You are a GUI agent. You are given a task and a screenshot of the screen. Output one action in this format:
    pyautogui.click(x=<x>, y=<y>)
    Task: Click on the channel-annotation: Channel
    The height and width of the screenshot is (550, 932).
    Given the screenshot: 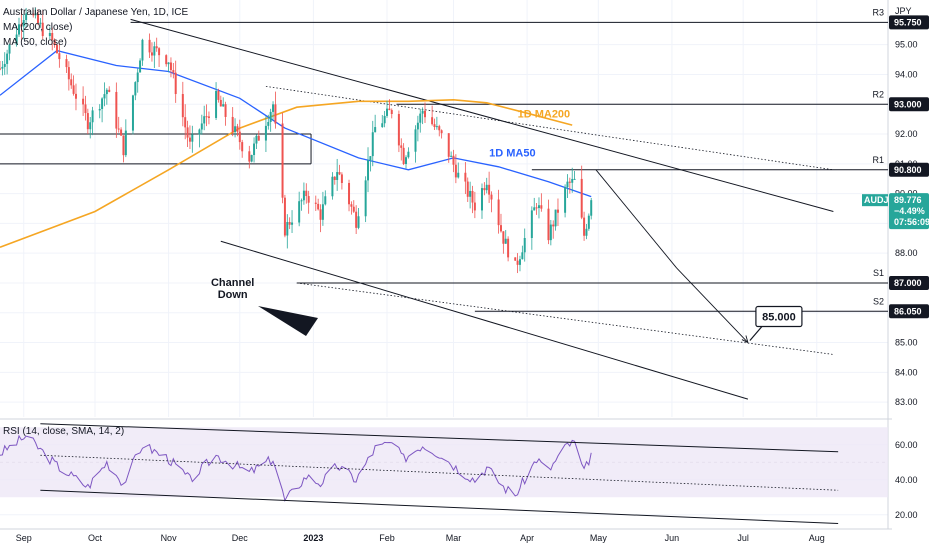 What is the action you would take?
    pyautogui.click(x=232, y=283)
    